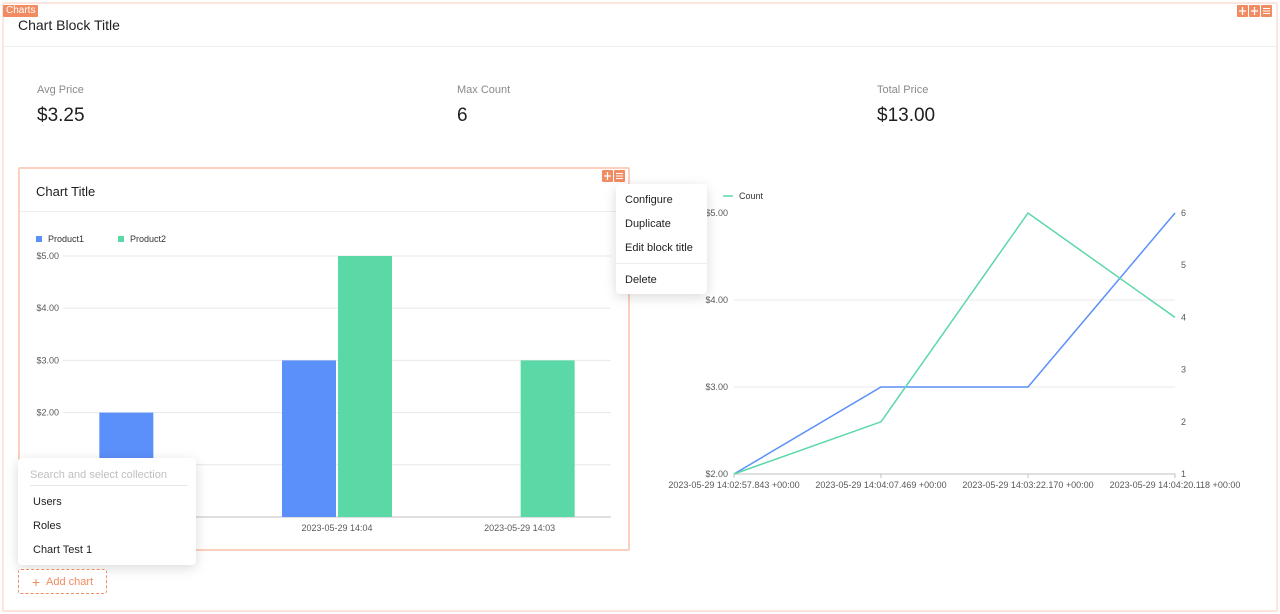 This screenshot has height=614, width=1280. I want to click on legend-label: Count, so click(751, 196).